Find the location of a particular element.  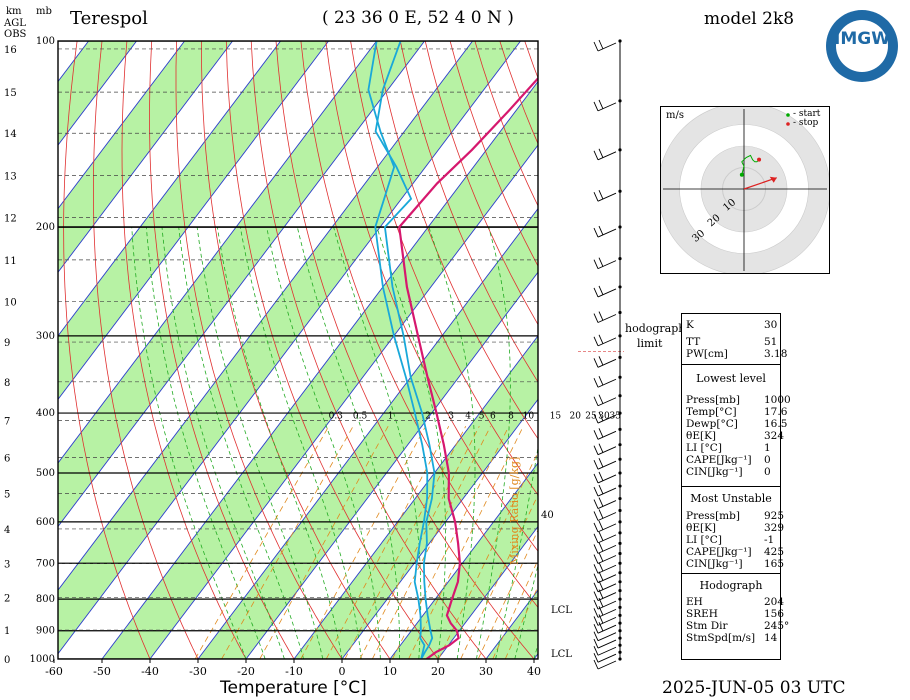

km-tick-5: 5 is located at coordinates (7, 495).